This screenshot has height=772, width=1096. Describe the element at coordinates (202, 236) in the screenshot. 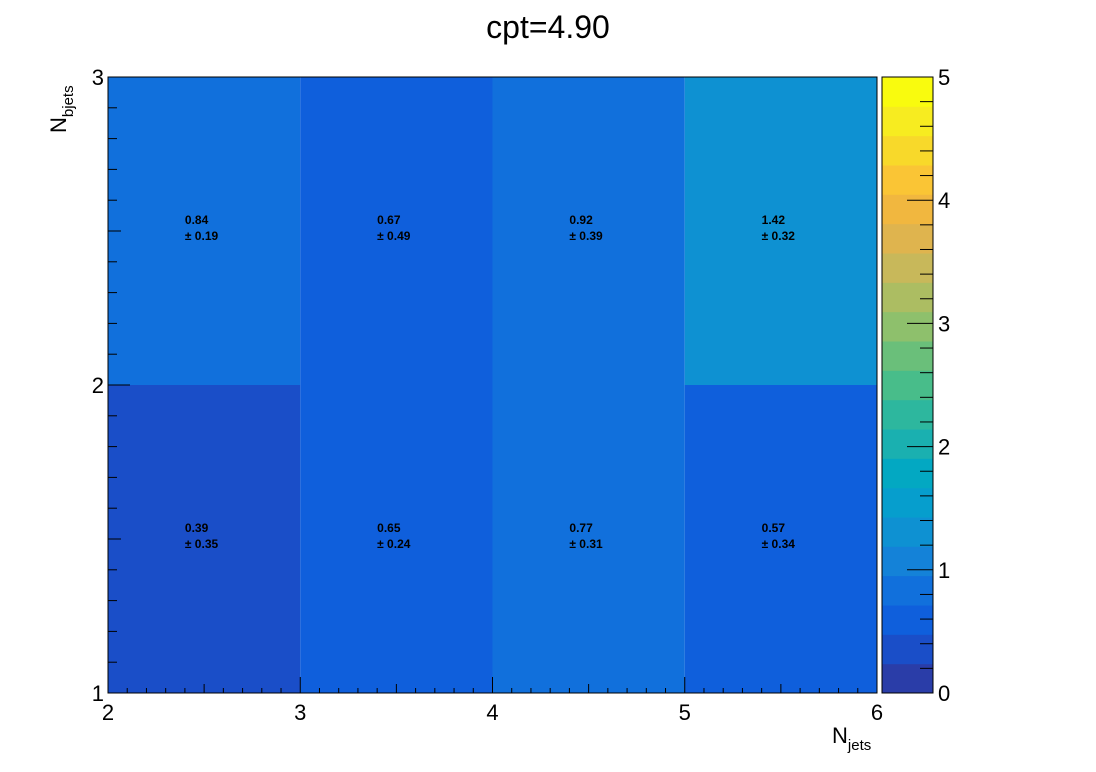

I see `cell-error-label: ± 0.19` at that location.